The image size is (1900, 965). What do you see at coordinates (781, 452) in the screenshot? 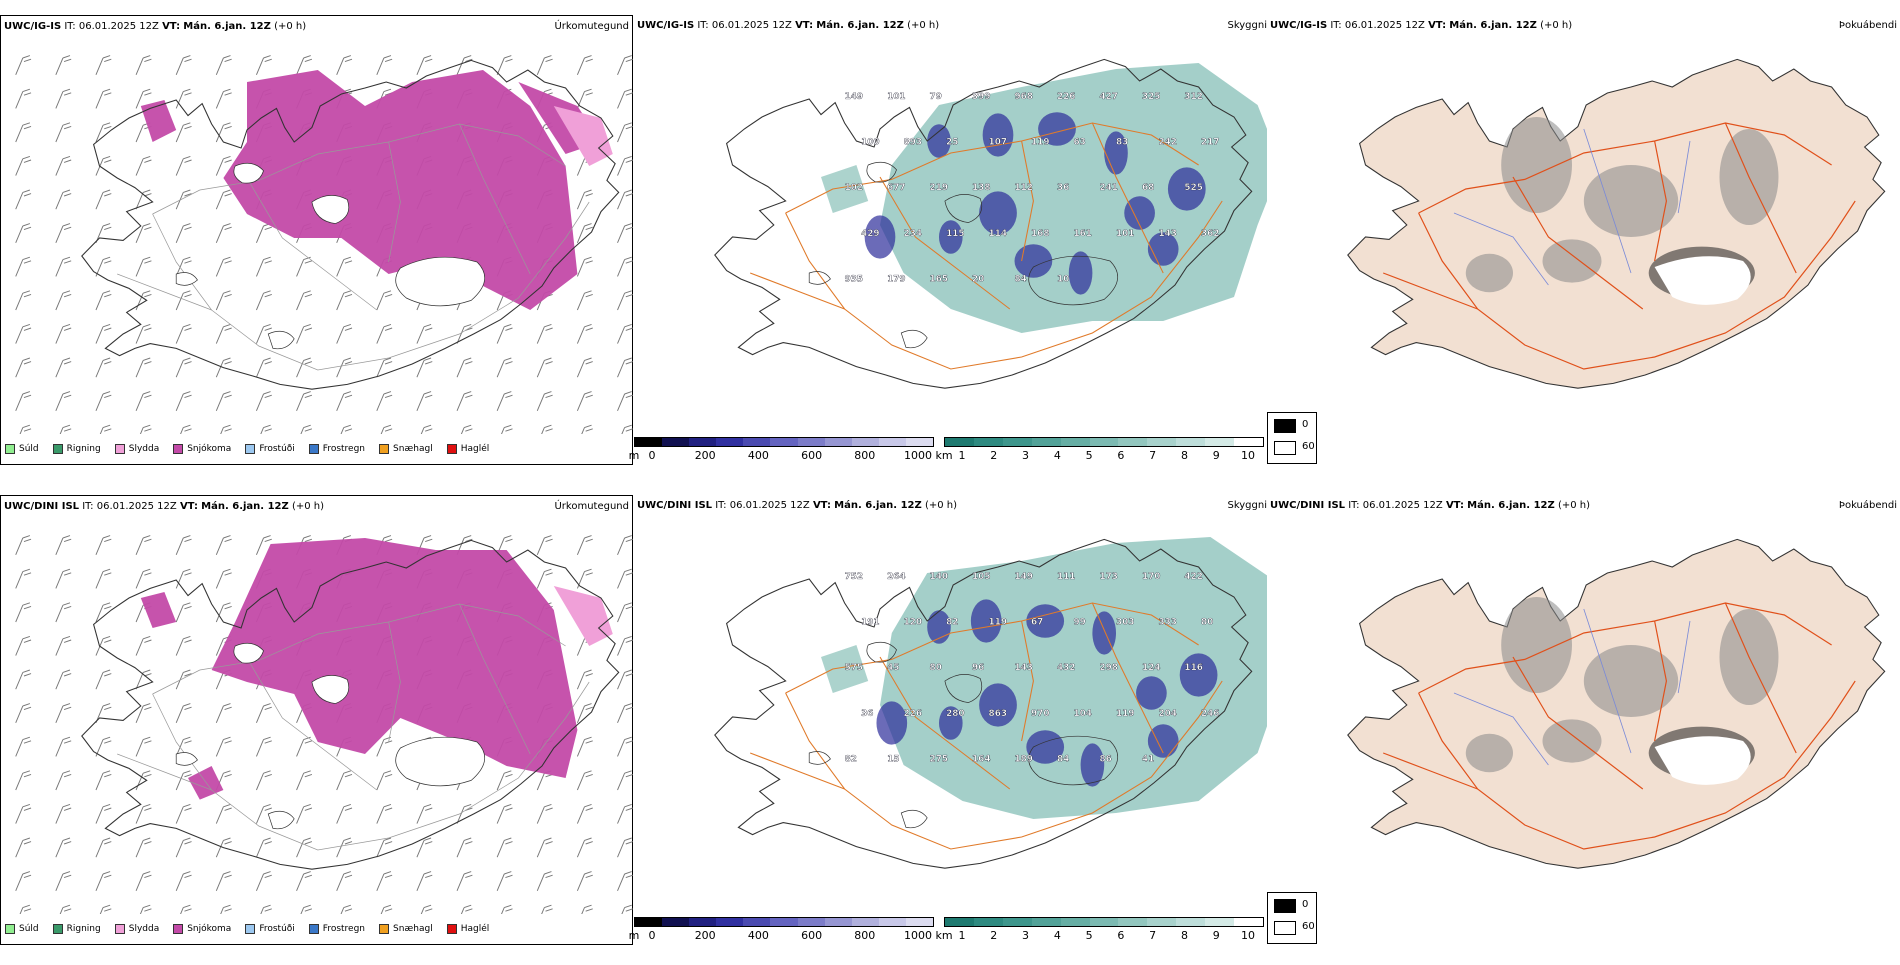
I see `cloudbase-colorbar: m 0 200 400 600 800 1000` at bounding box center [781, 452].